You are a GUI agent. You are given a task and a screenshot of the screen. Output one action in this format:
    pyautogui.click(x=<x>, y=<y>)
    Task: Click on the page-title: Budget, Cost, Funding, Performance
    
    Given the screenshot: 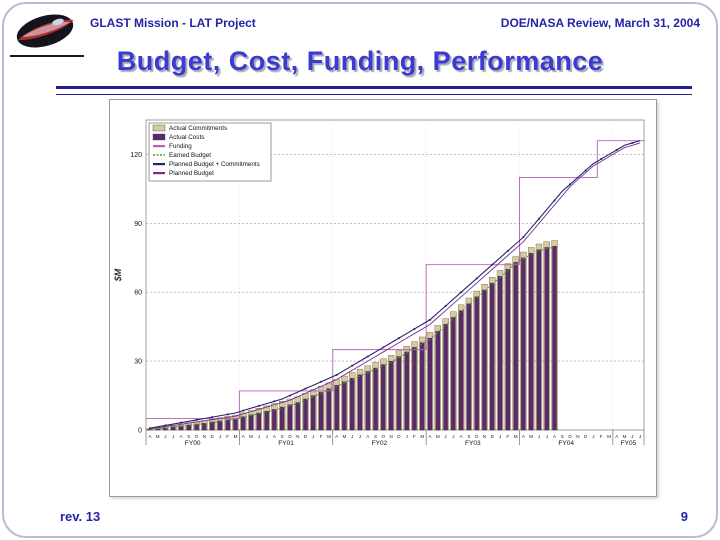 What is the action you would take?
    pyautogui.click(x=360, y=61)
    